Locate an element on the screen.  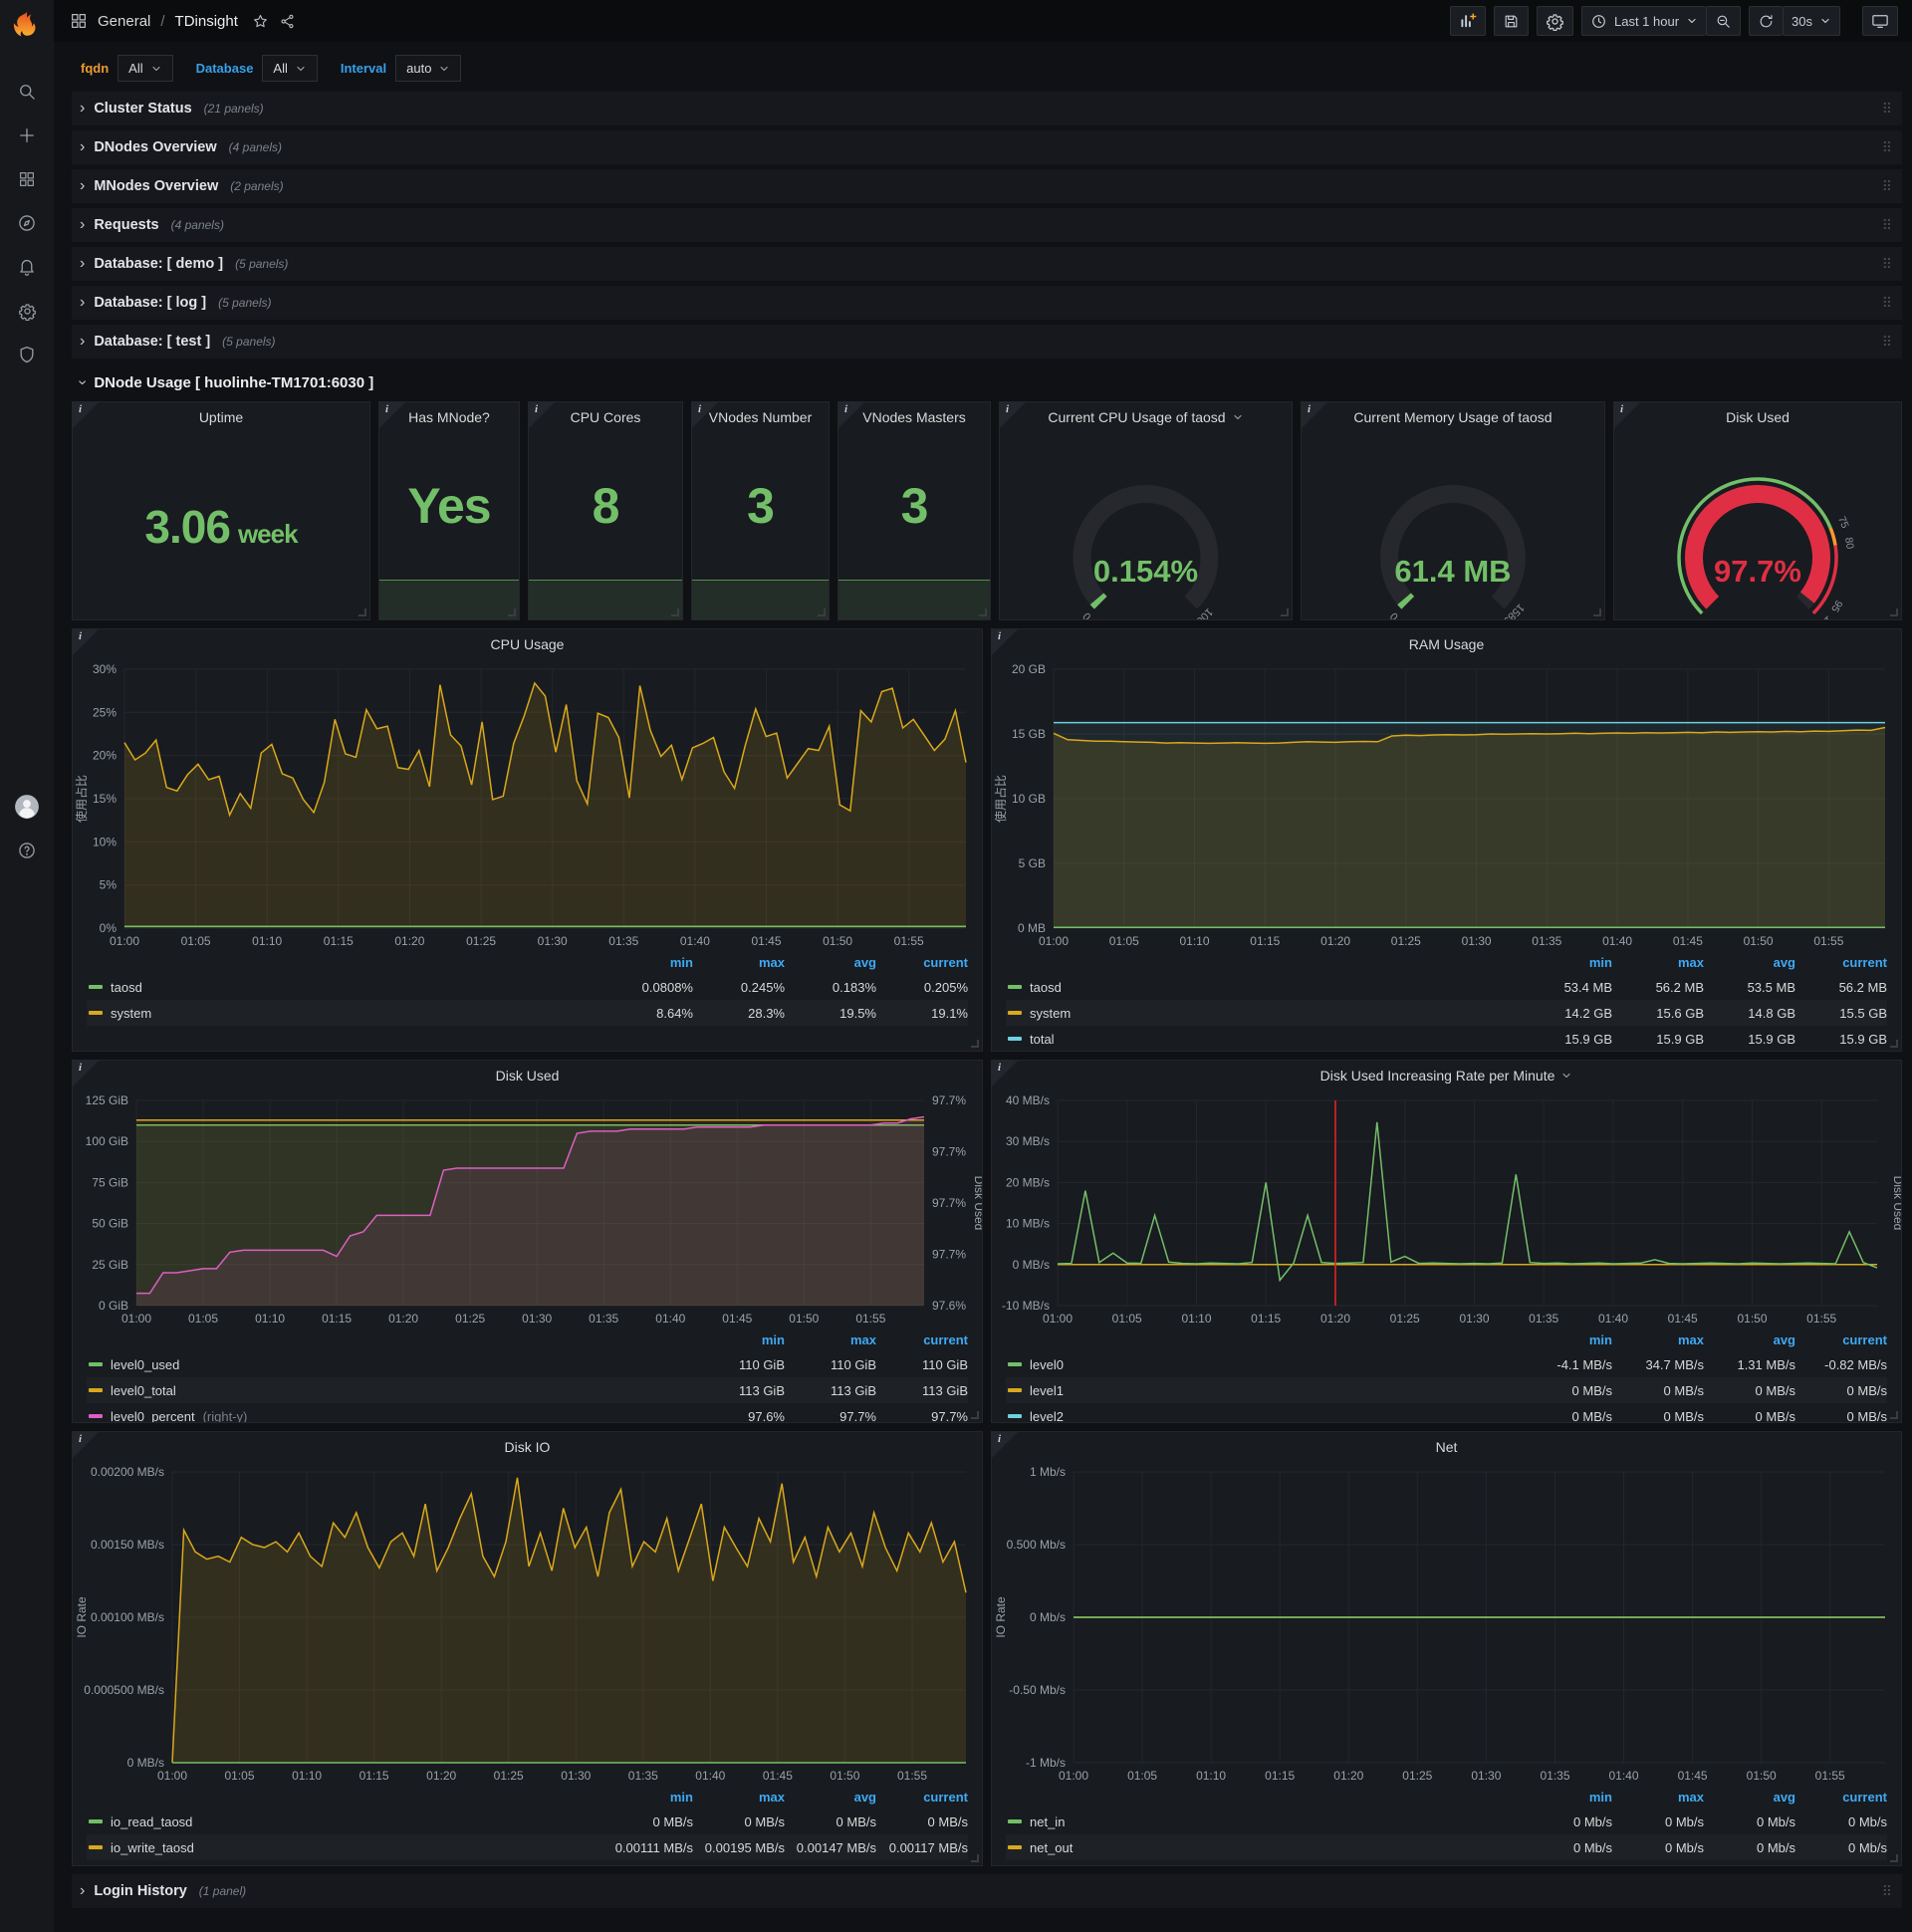
dashboard-row-database-demo: › Database: [ demo ] (5 panels) ⠿ is located at coordinates (987, 264).